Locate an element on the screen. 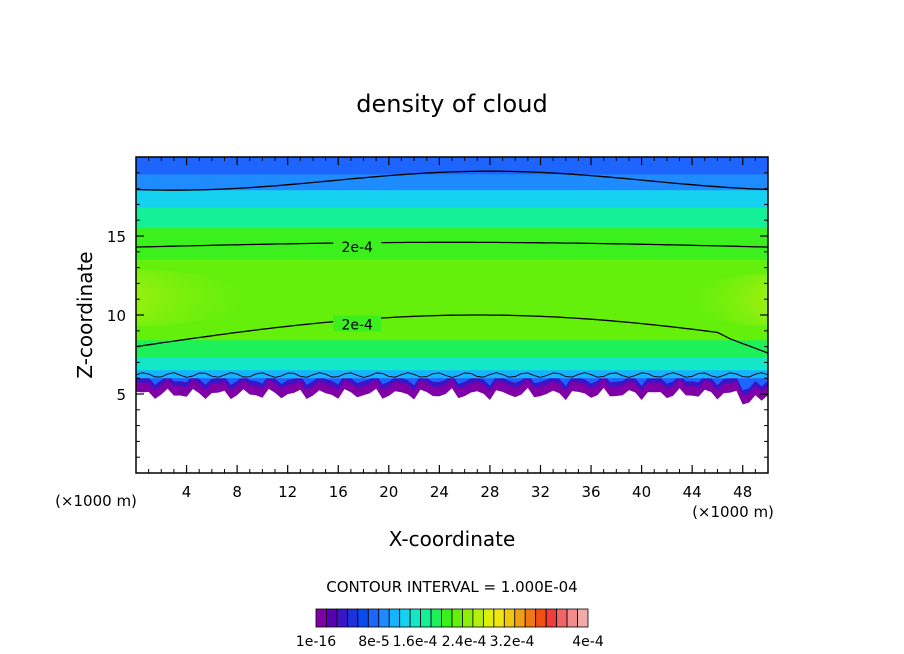 This screenshot has height=654, width=904. y-tick-label: 15 is located at coordinates (116, 237).